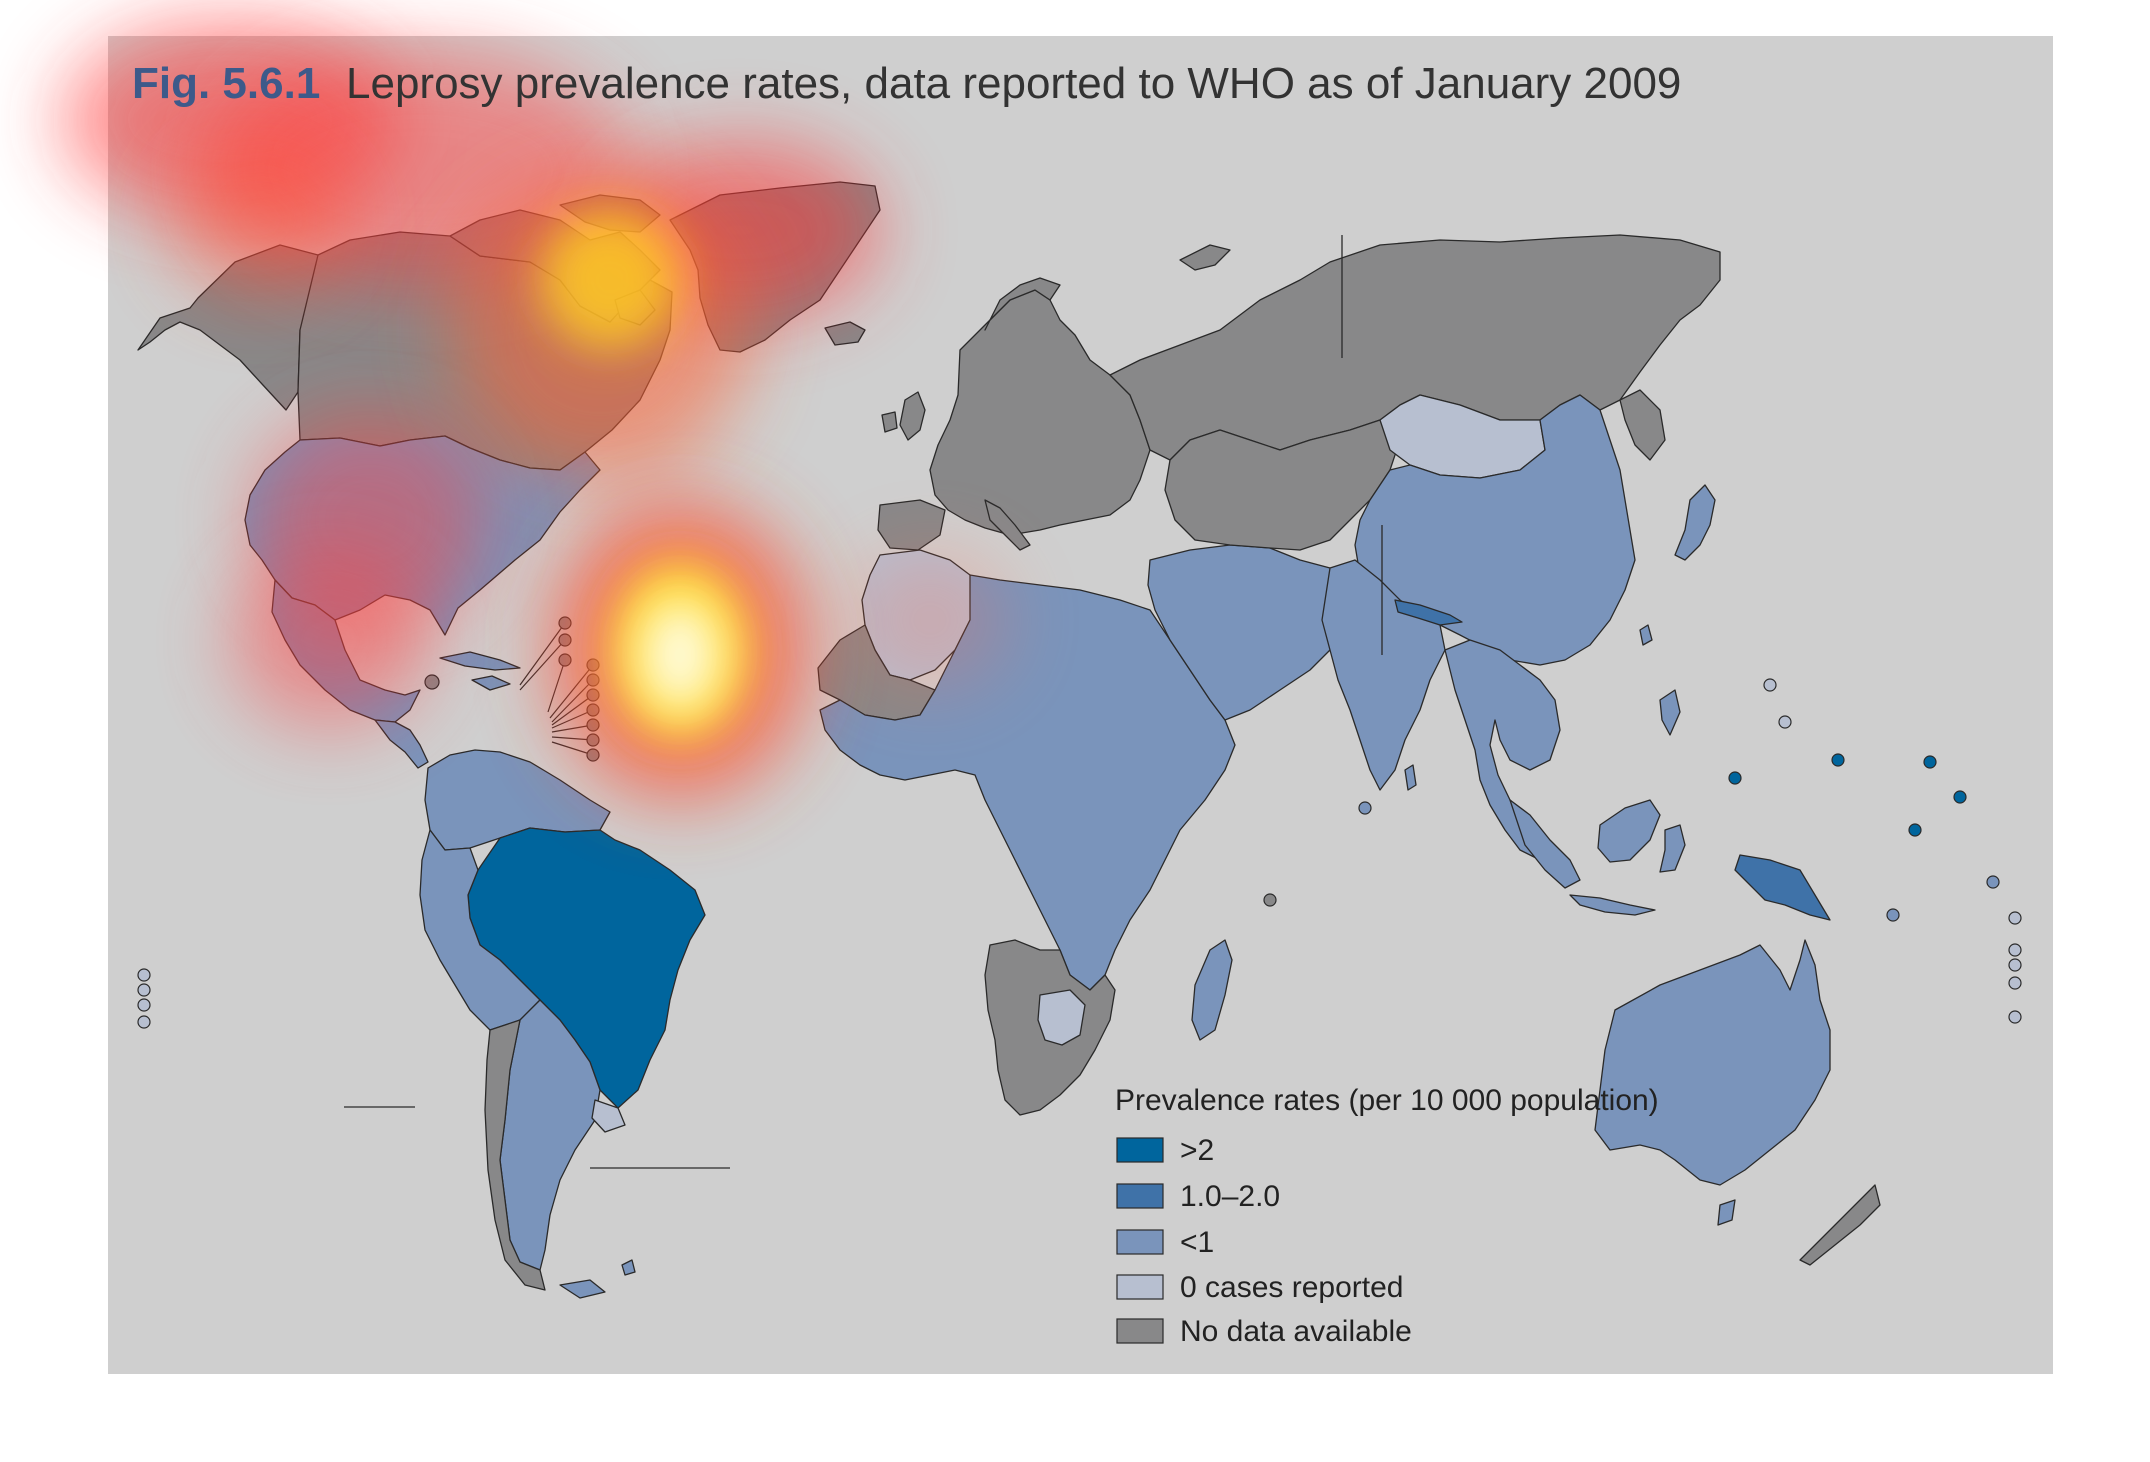 The image size is (2150, 1462). Describe the element at coordinates (1140, 1150) in the screenshot. I see `legend-swatch-gt2` at that location.